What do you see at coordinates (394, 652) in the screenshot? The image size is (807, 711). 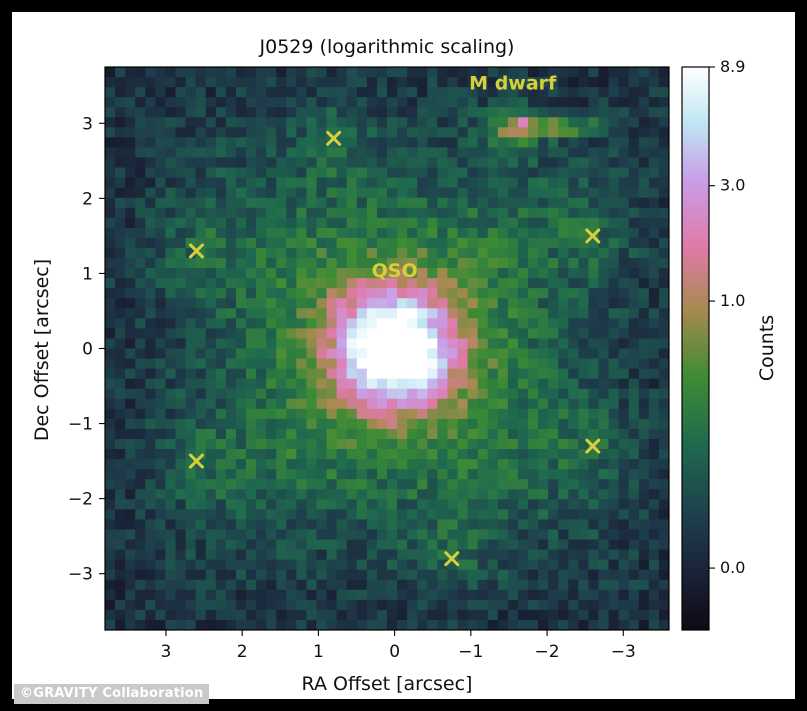 I see `x-tick-label: 0` at bounding box center [394, 652].